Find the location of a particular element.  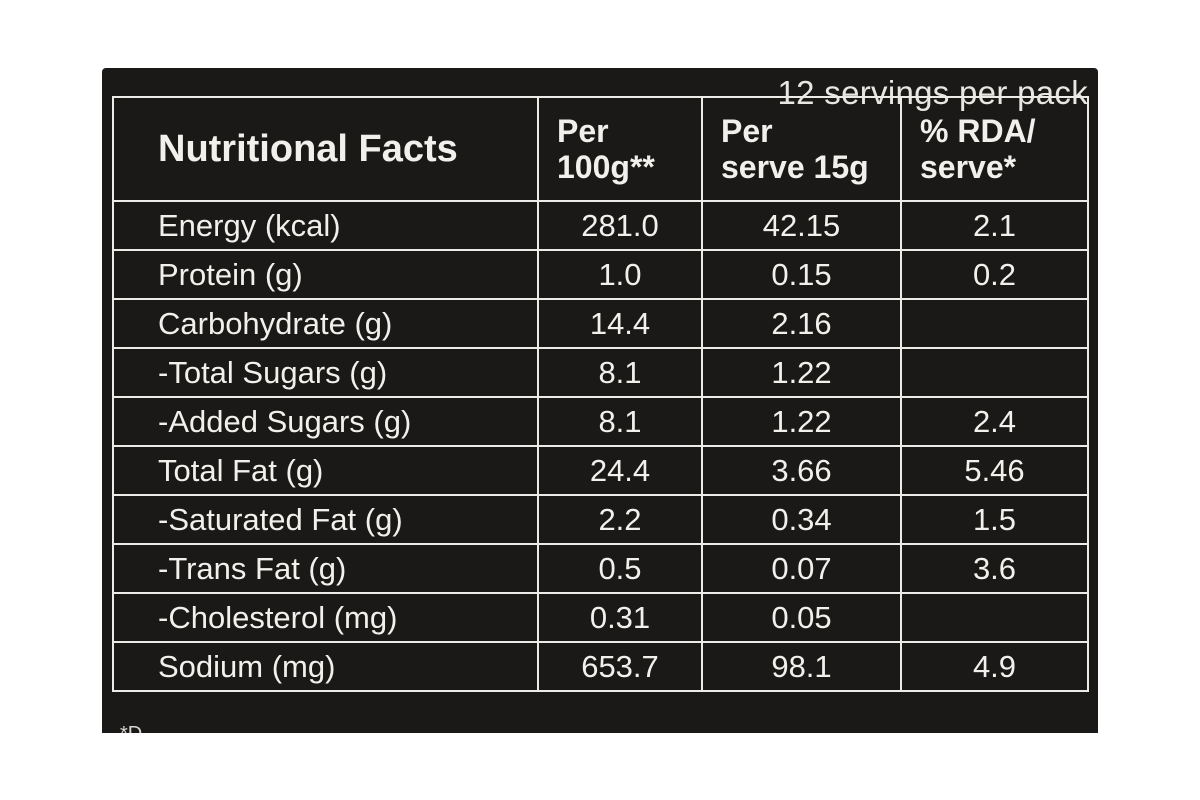

table-row: Carbohydrate (g) 14.4 2.16 is located at coordinates (600, 323).